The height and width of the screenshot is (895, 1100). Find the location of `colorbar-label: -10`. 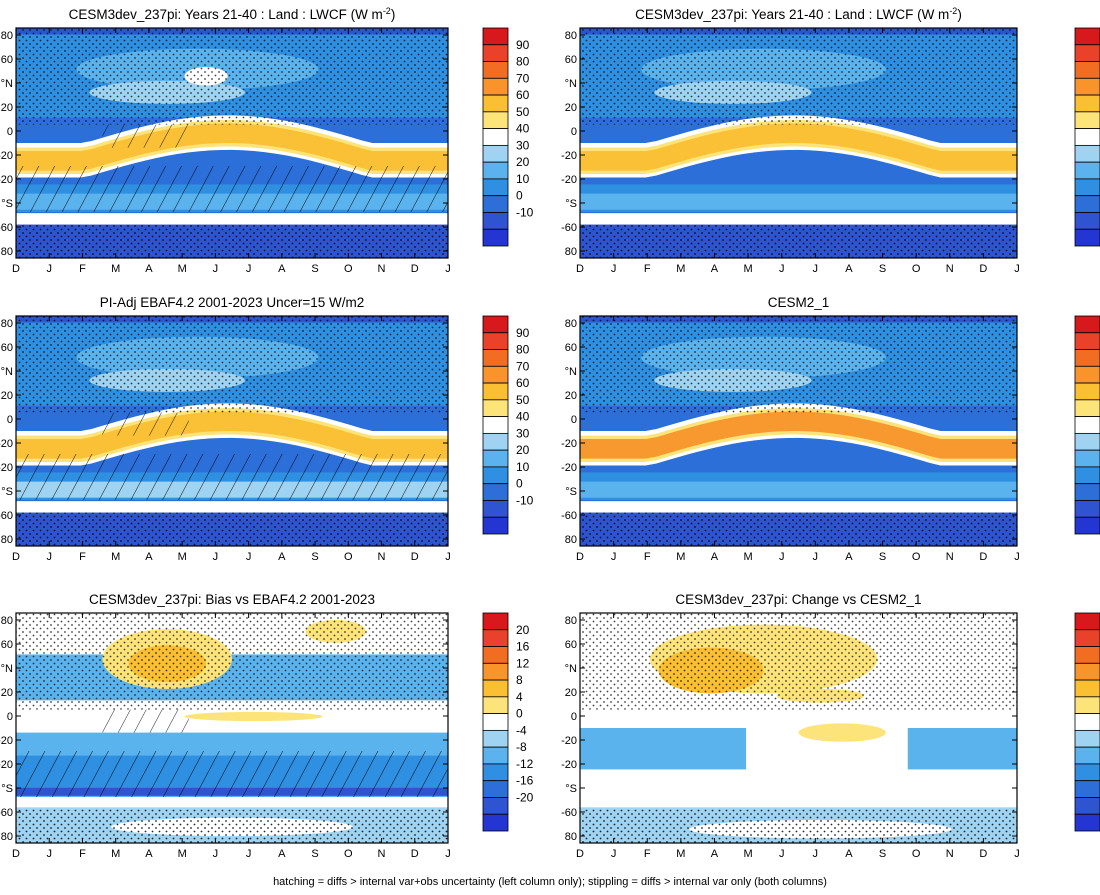

colorbar-label: -10 is located at coordinates (525, 212).